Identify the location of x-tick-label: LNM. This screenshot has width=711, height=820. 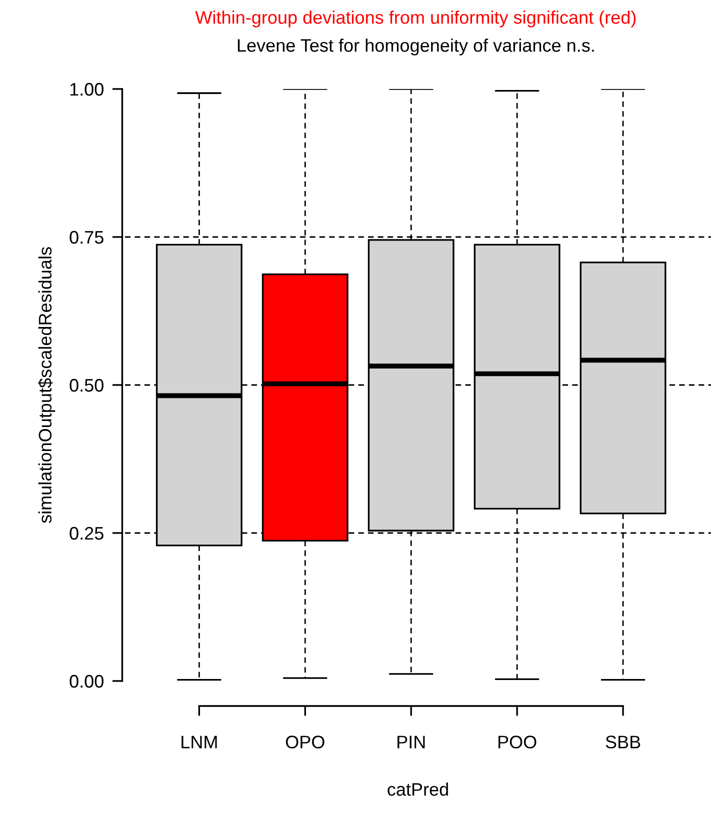
(199, 742).